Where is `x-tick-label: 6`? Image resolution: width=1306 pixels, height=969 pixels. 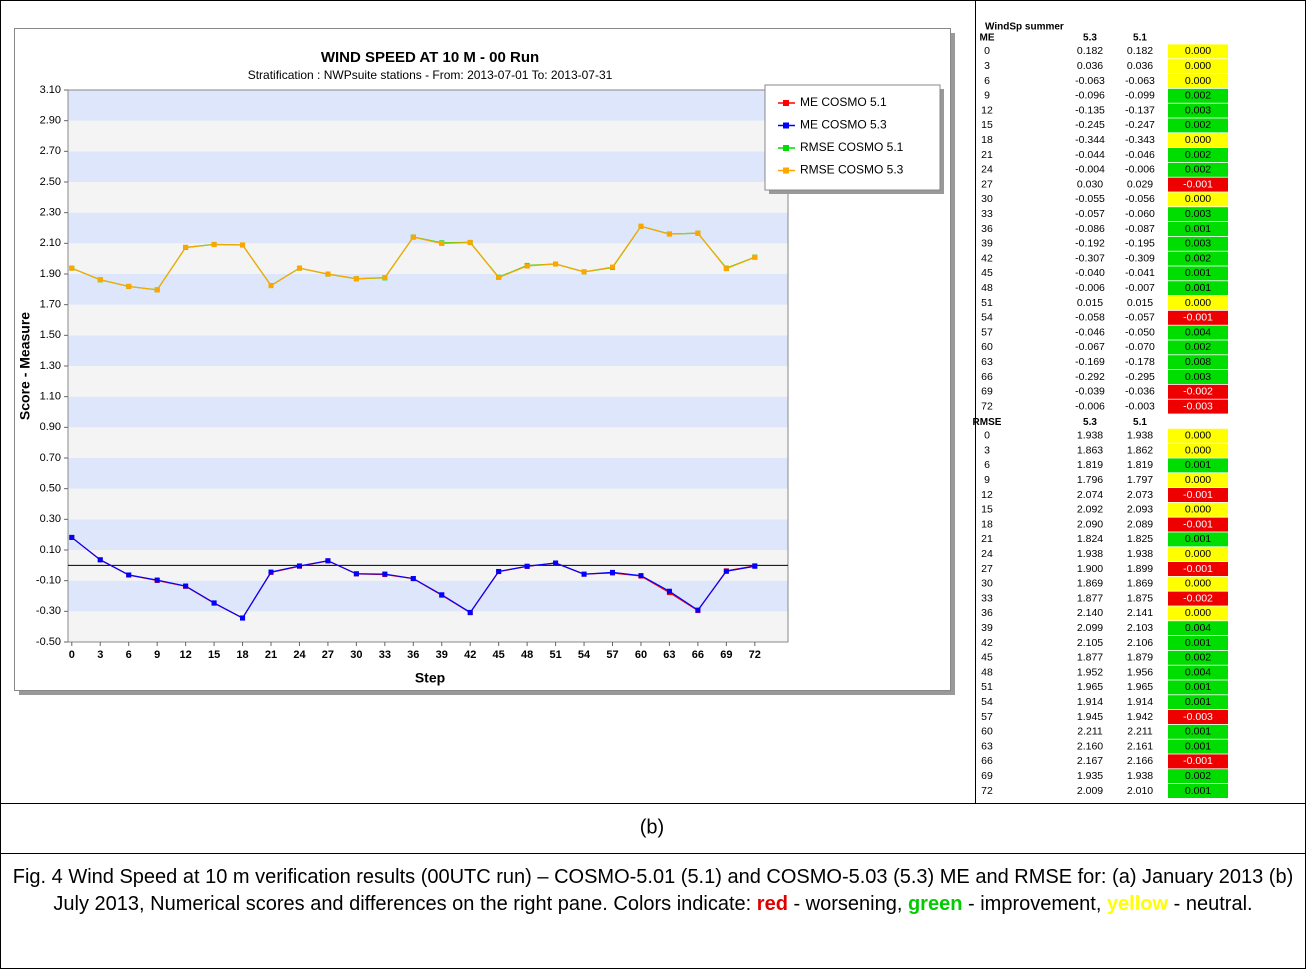 x-tick-label: 6 is located at coordinates (129, 655).